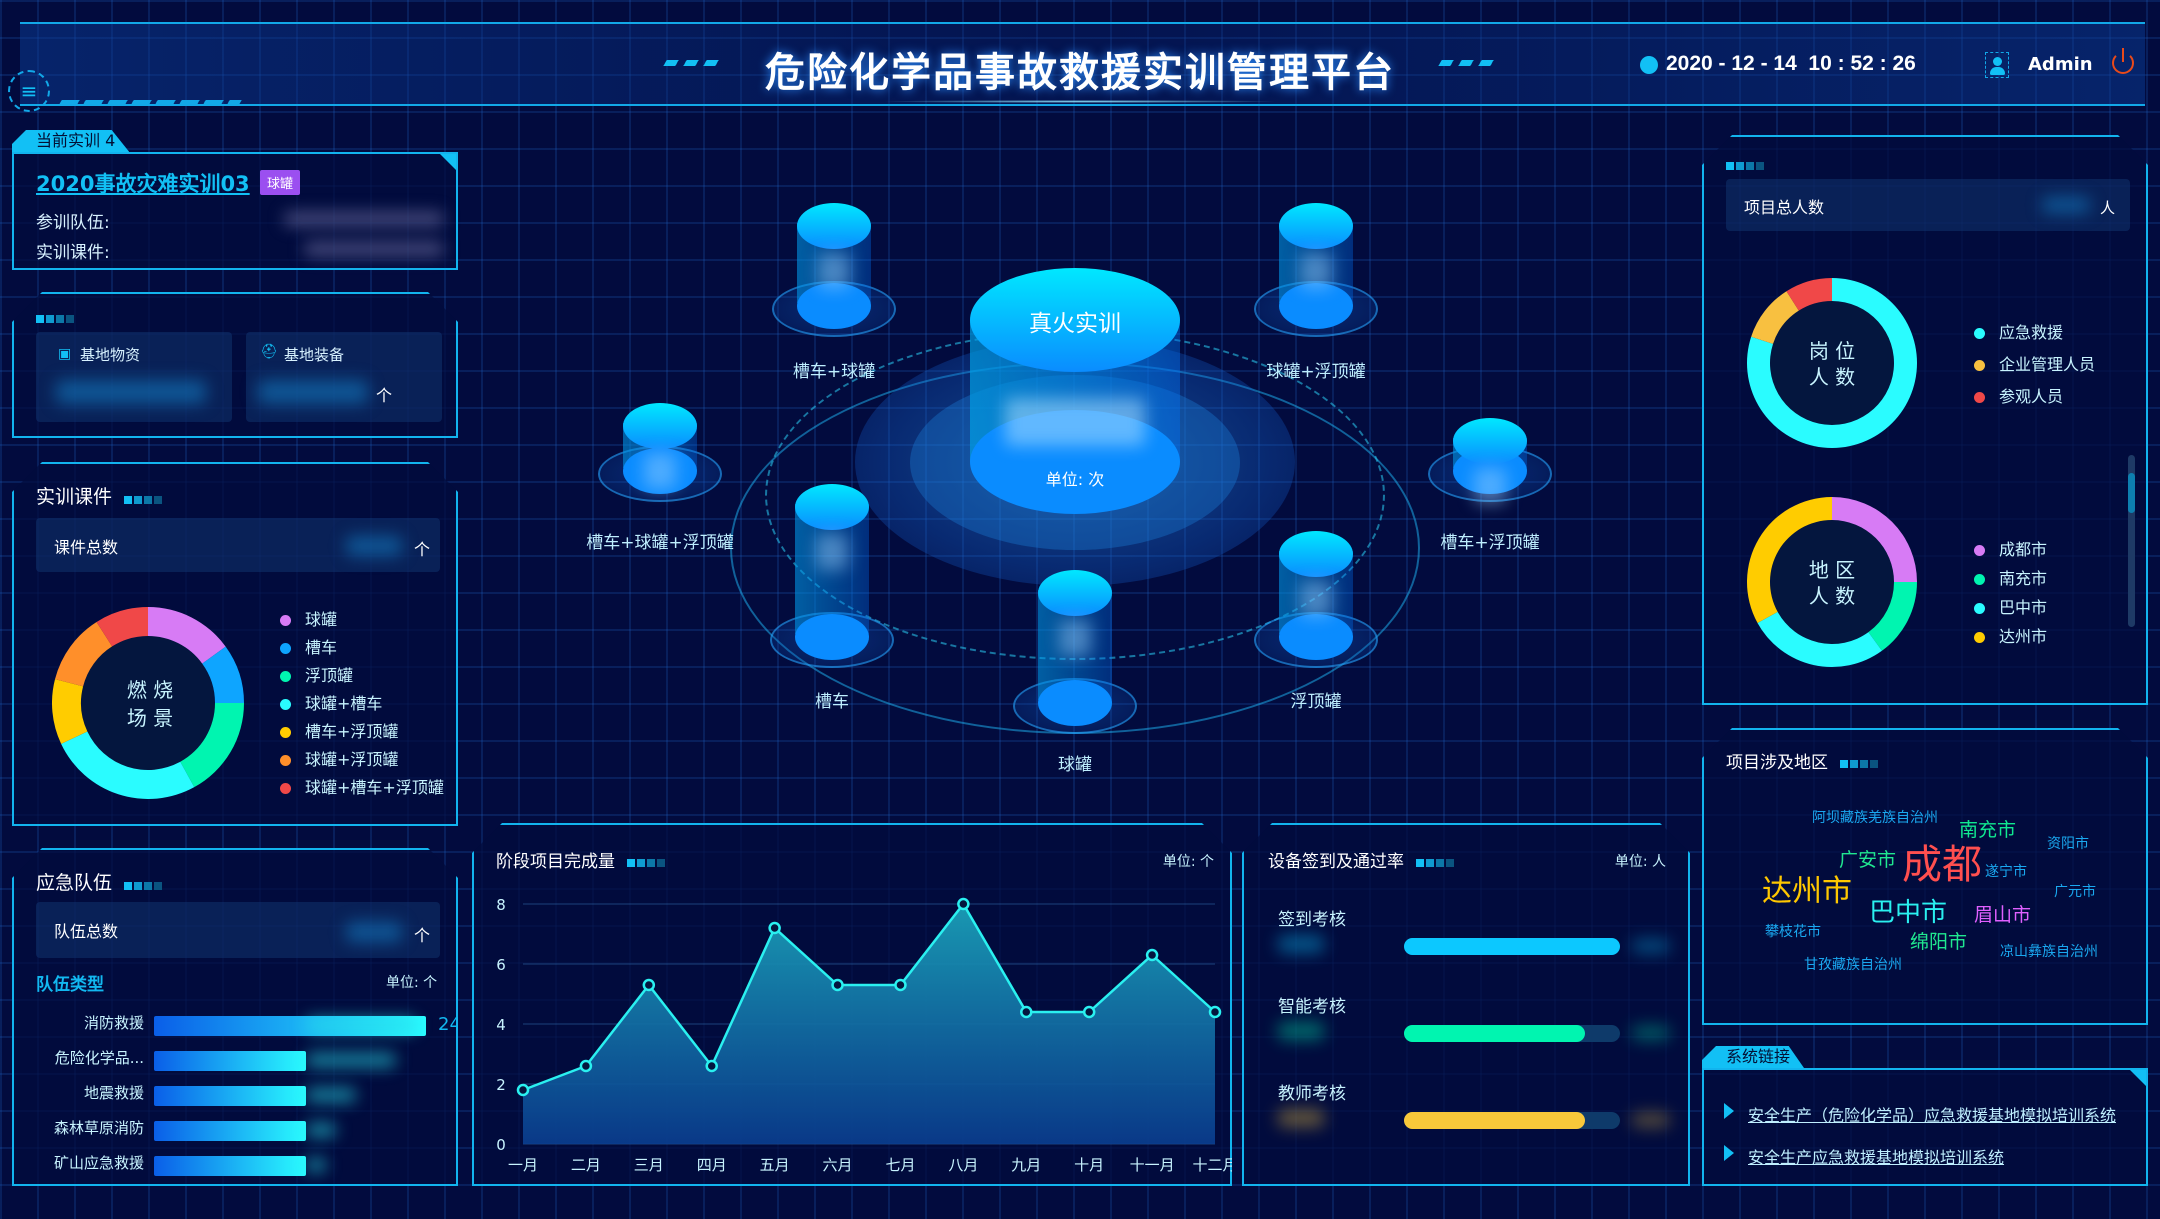  Describe the element at coordinates (1988, 829) in the screenshot. I see `word-cloud-item: 南充市` at that location.